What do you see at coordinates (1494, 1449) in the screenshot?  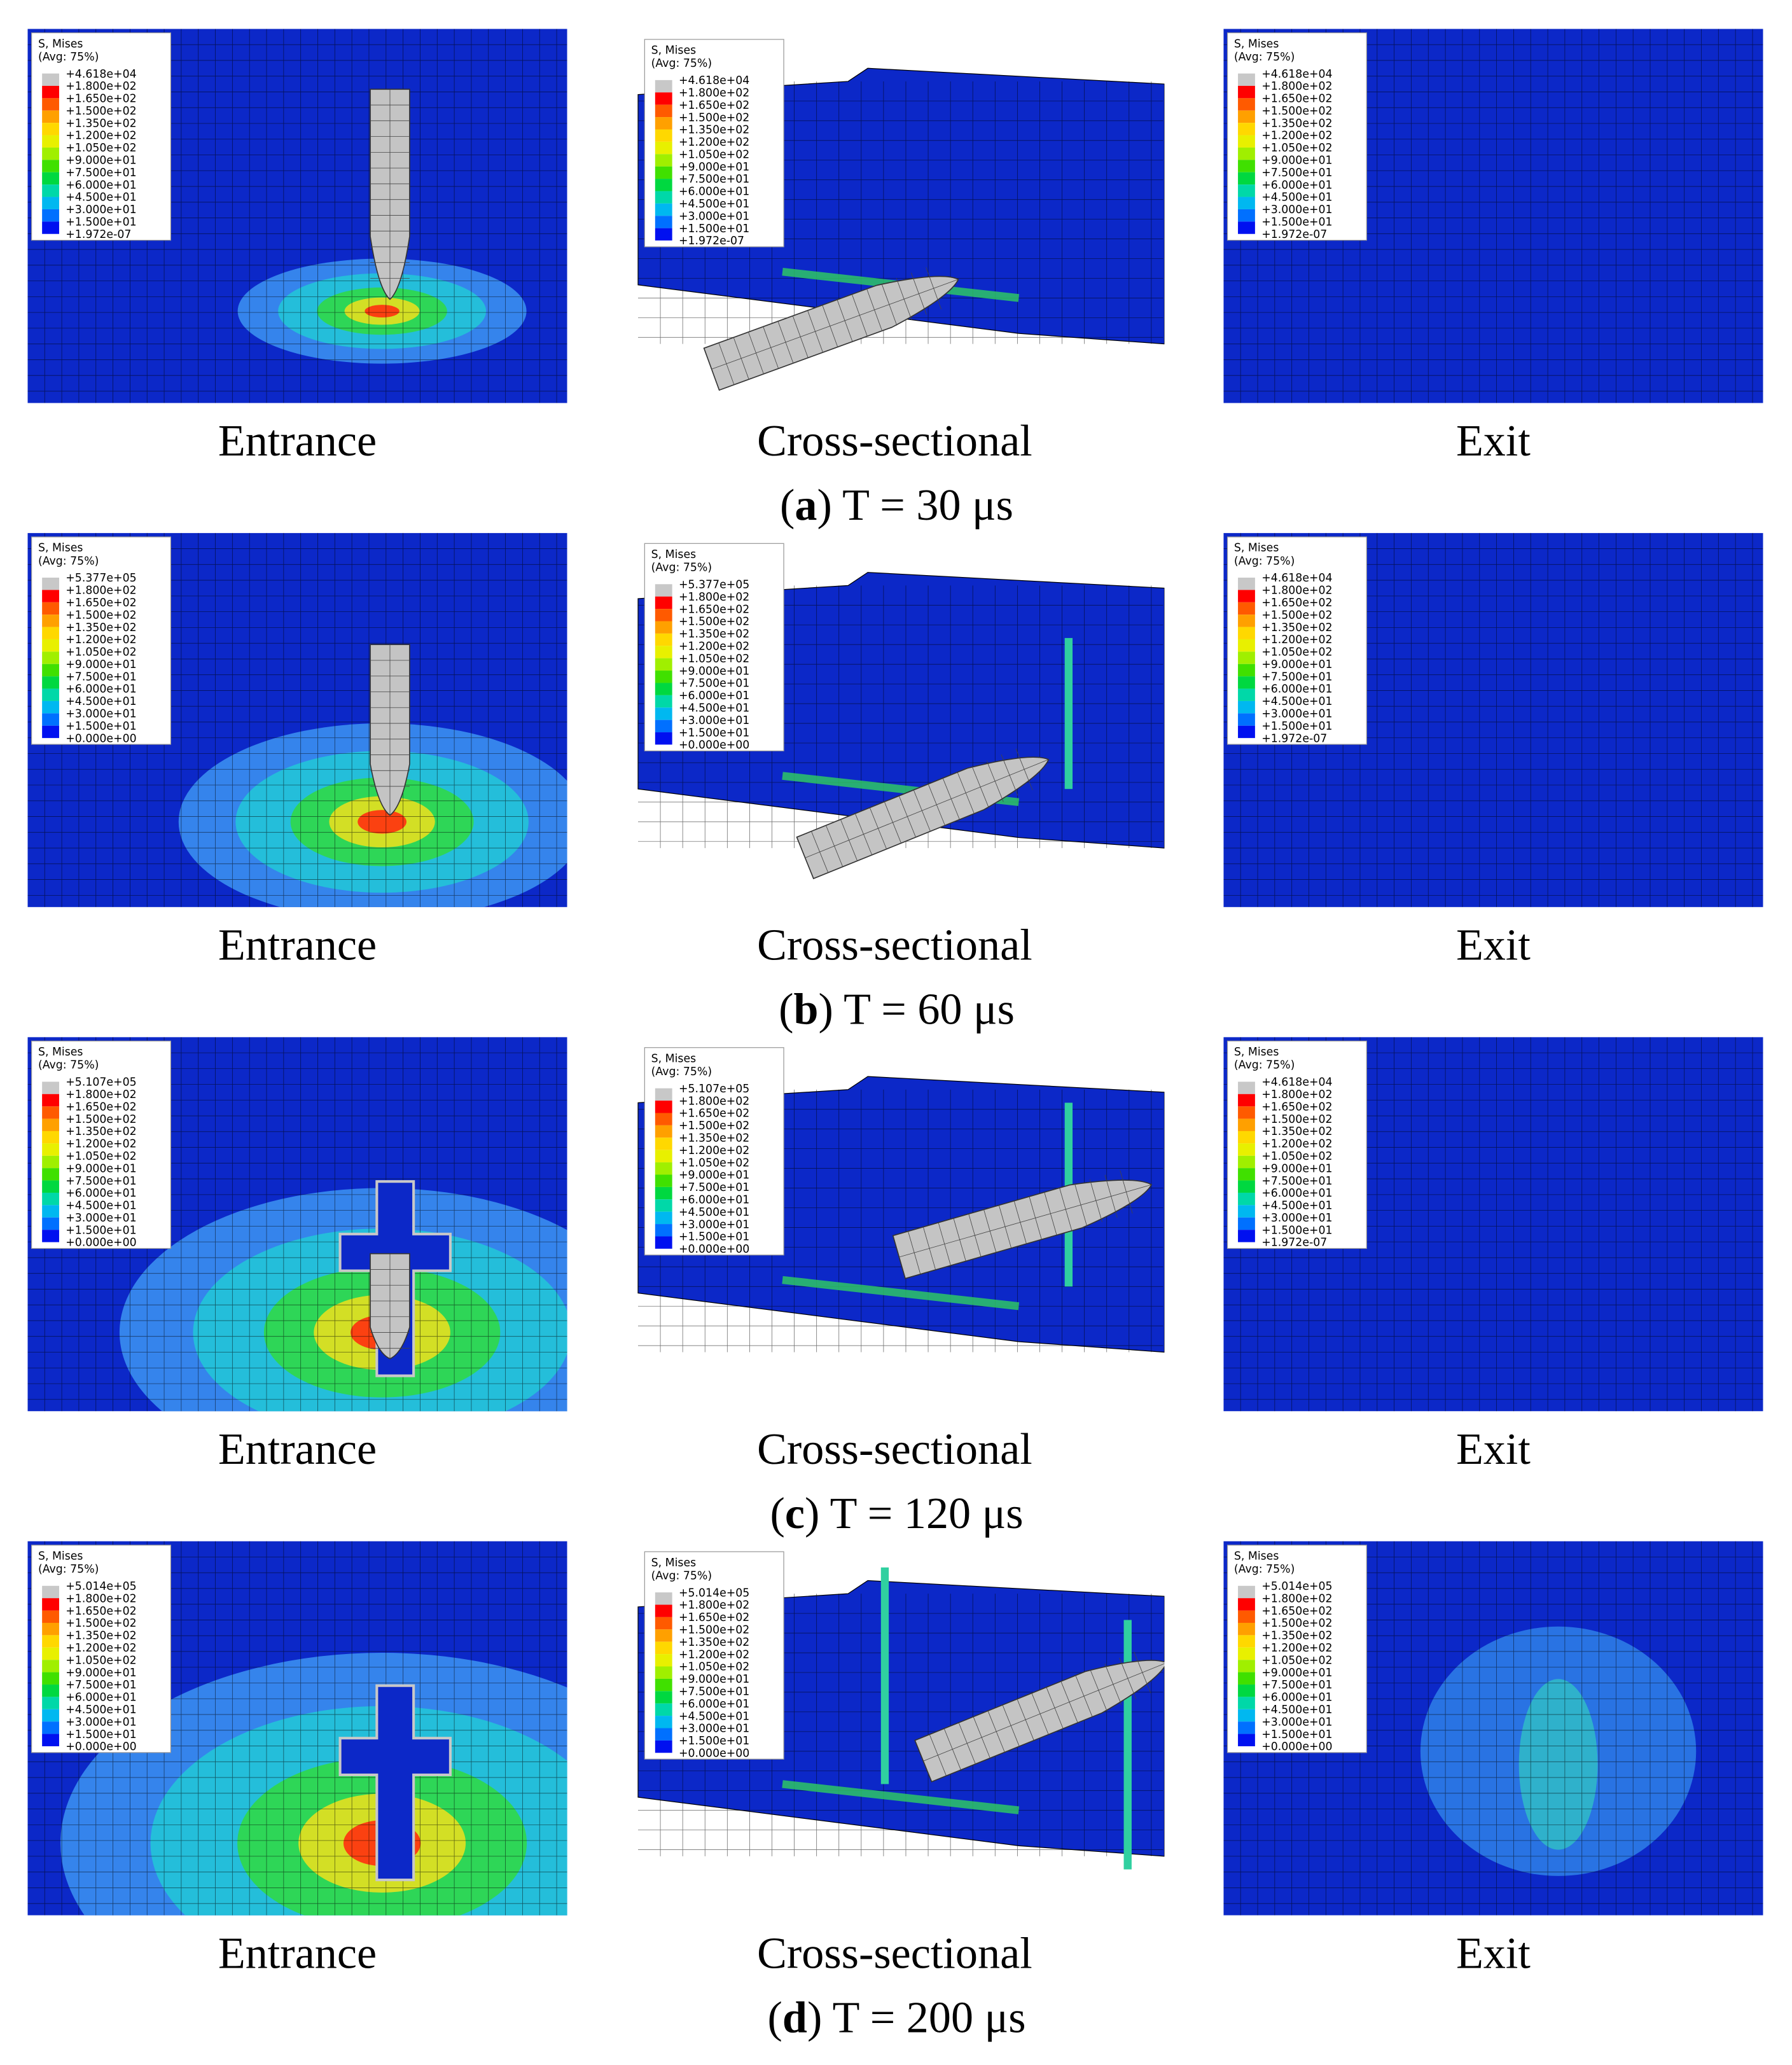 I see `panel-title: Exit` at bounding box center [1494, 1449].